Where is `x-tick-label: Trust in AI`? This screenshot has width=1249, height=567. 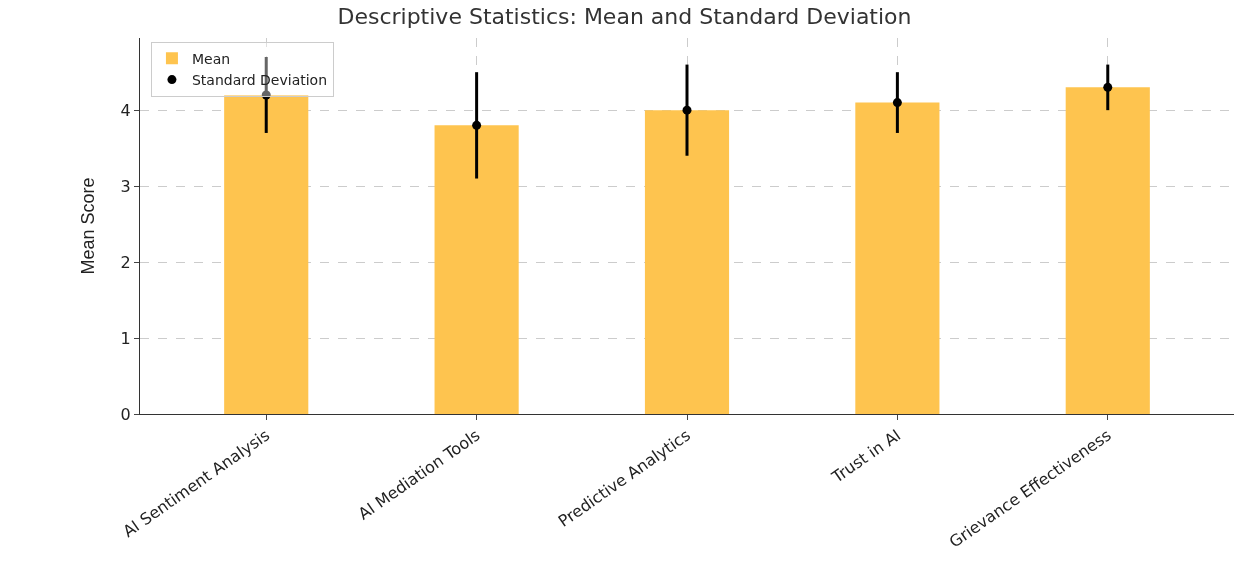 x-tick-label: Trust in AI is located at coordinates (866, 456).